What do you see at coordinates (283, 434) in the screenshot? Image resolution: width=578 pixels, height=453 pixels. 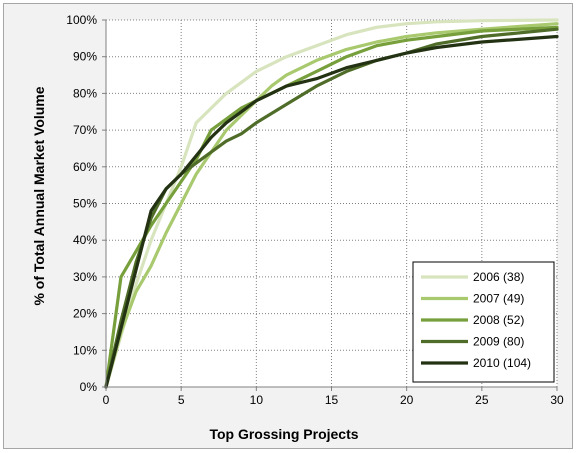 I see `x-axis-title: Top Grossing Projects` at bounding box center [283, 434].